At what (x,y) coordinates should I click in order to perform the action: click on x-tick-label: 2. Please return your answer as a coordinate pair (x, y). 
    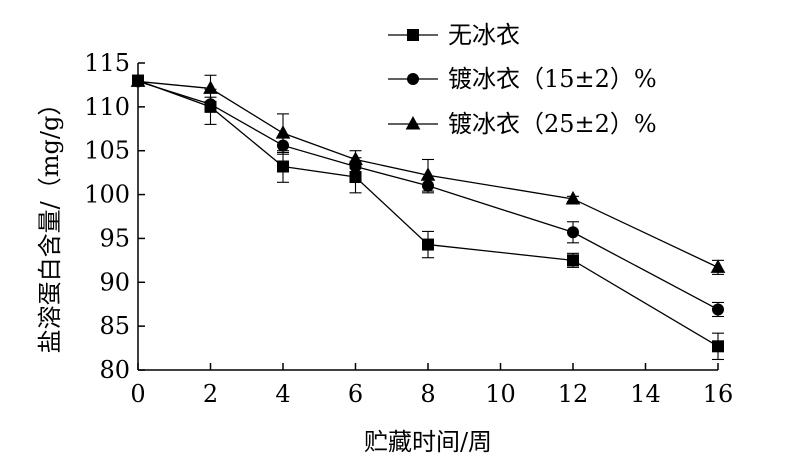
    Looking at the image, I should click on (210, 394).